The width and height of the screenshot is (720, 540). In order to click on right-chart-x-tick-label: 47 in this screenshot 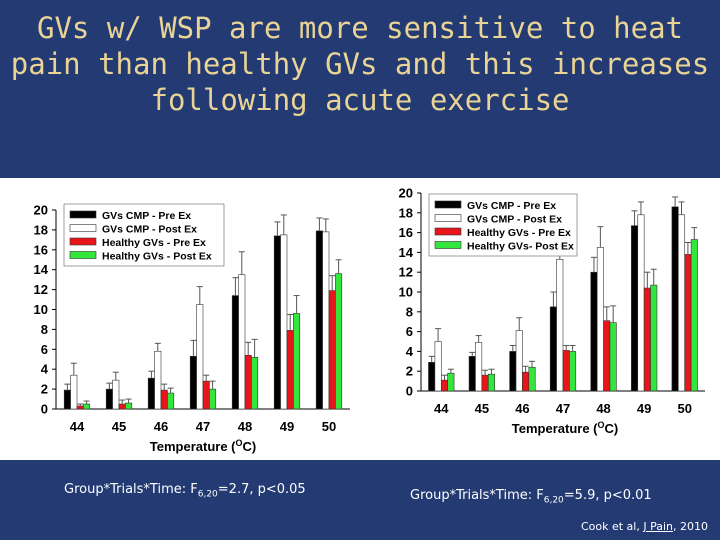, I will do `click(563, 408)`.